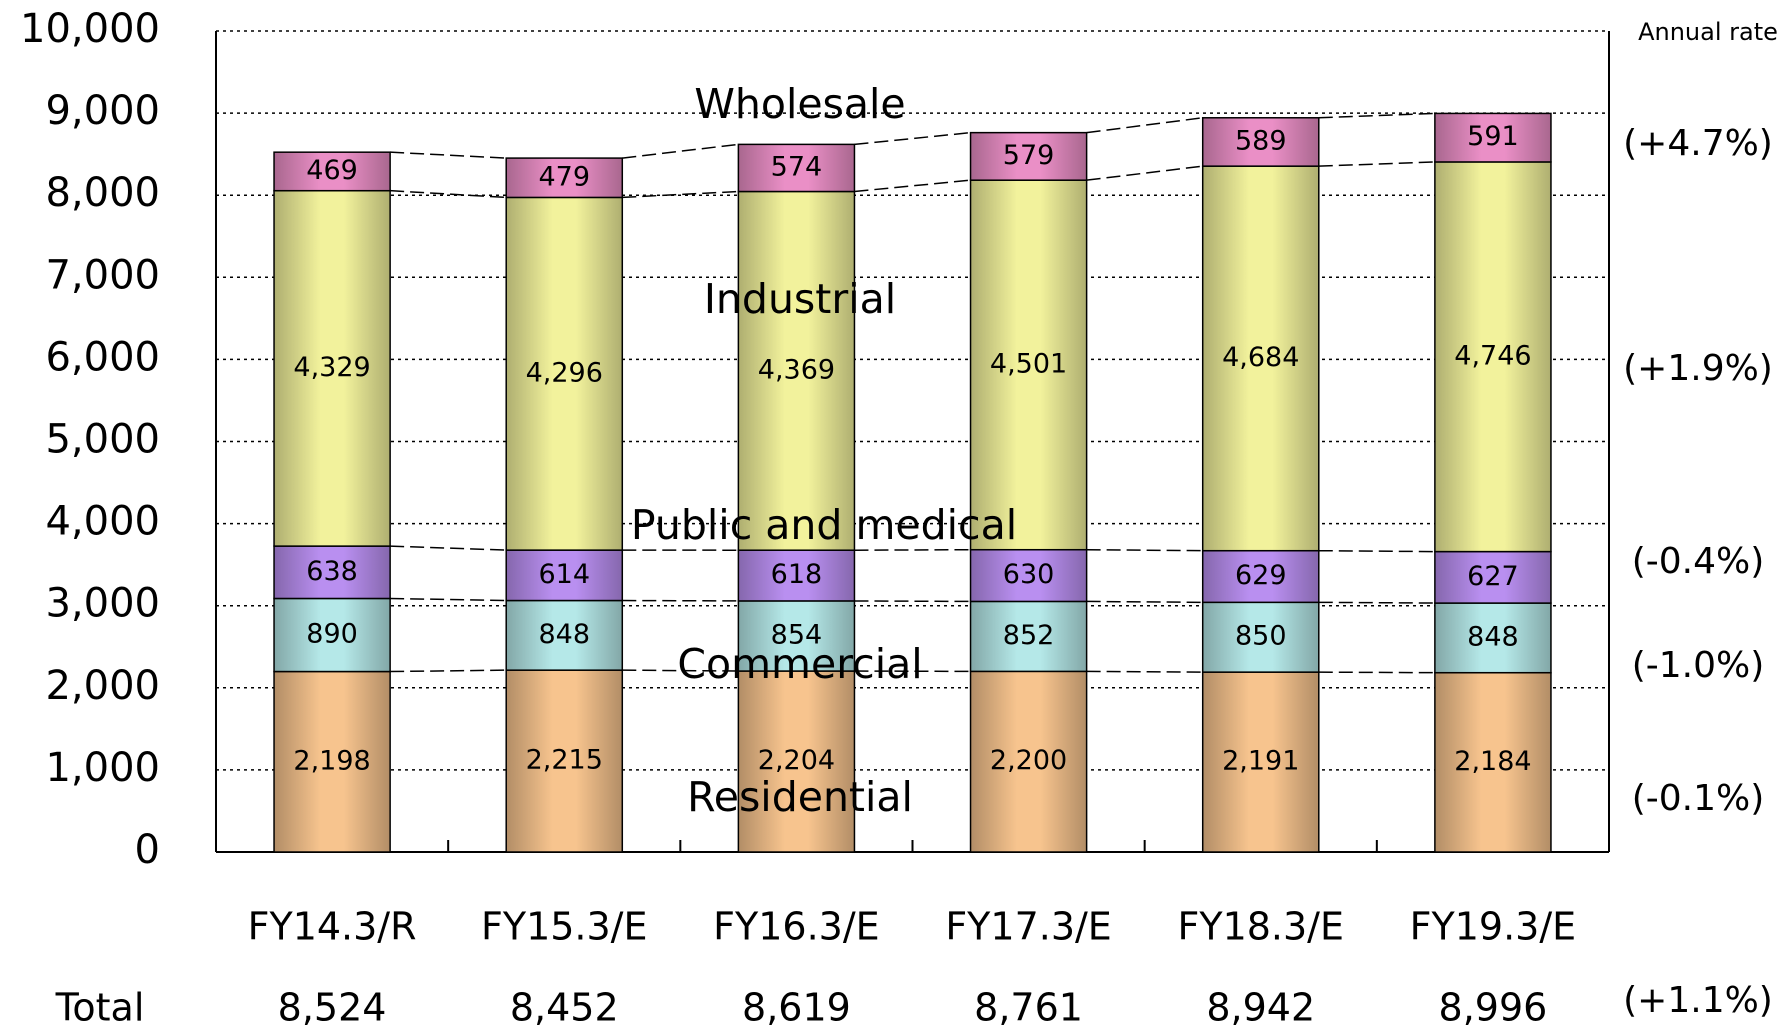 The image size is (1789, 1029). I want to click on value-label: 2,198, so click(331, 760).